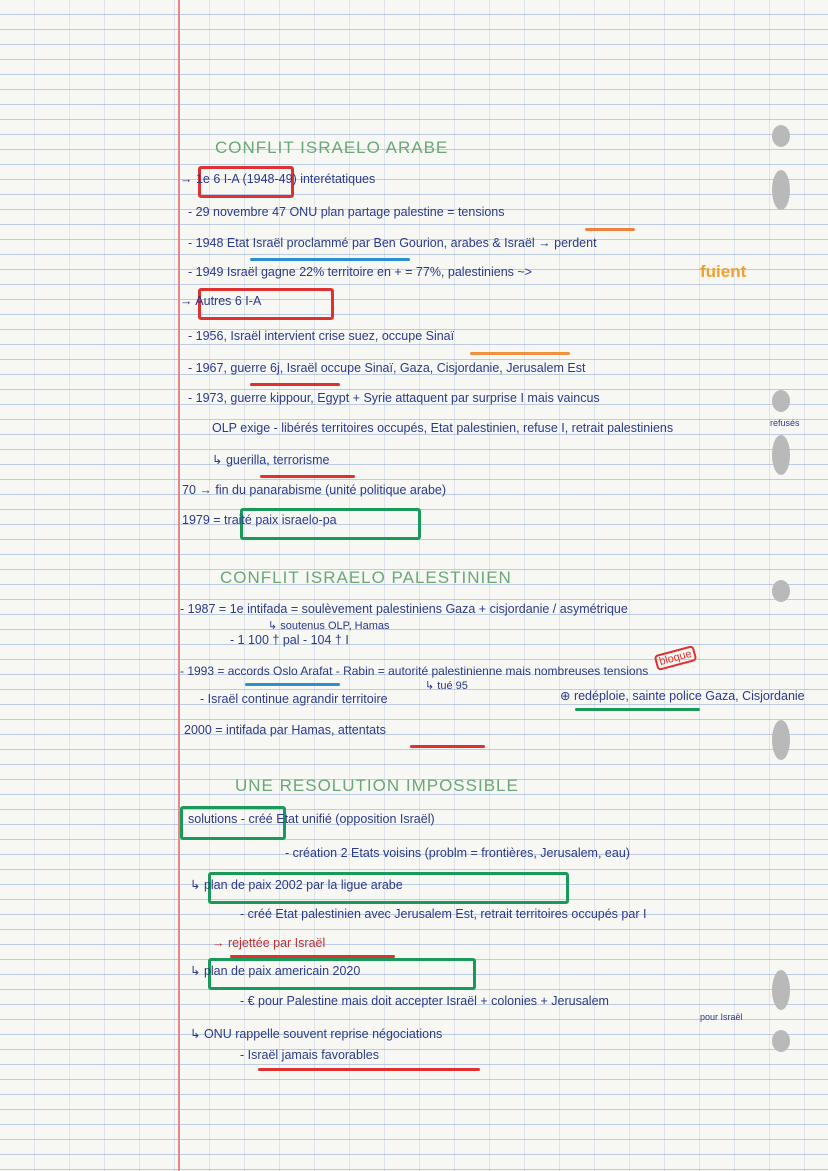 The width and height of the screenshot is (828, 1171). What do you see at coordinates (332, 147) in the screenshot?
I see `section-title: CONFLIT ISRAELO ARABE` at bounding box center [332, 147].